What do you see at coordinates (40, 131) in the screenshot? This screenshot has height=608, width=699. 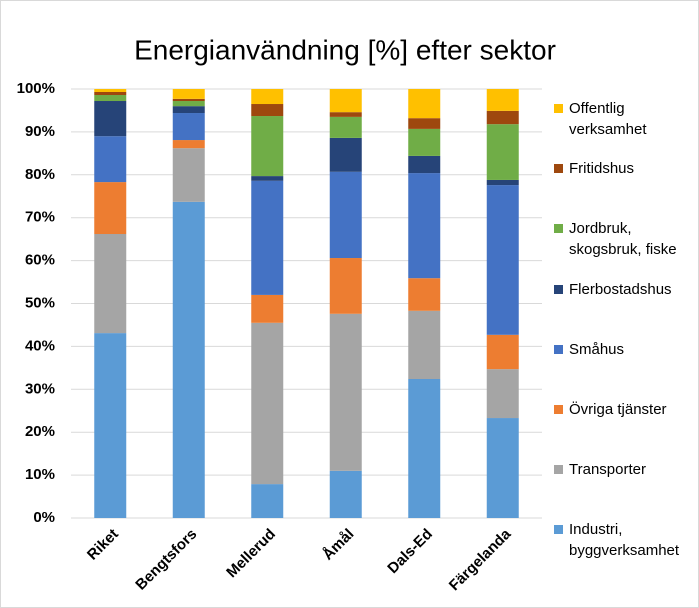 I see `y-tick-label: 90%` at bounding box center [40, 131].